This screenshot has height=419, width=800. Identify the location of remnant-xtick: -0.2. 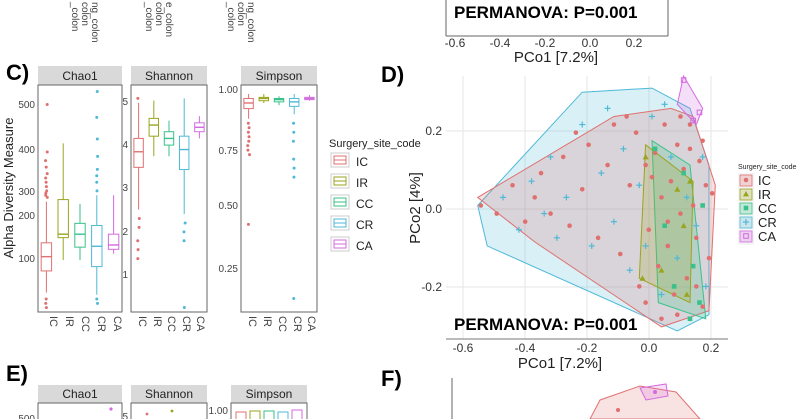
(545, 43).